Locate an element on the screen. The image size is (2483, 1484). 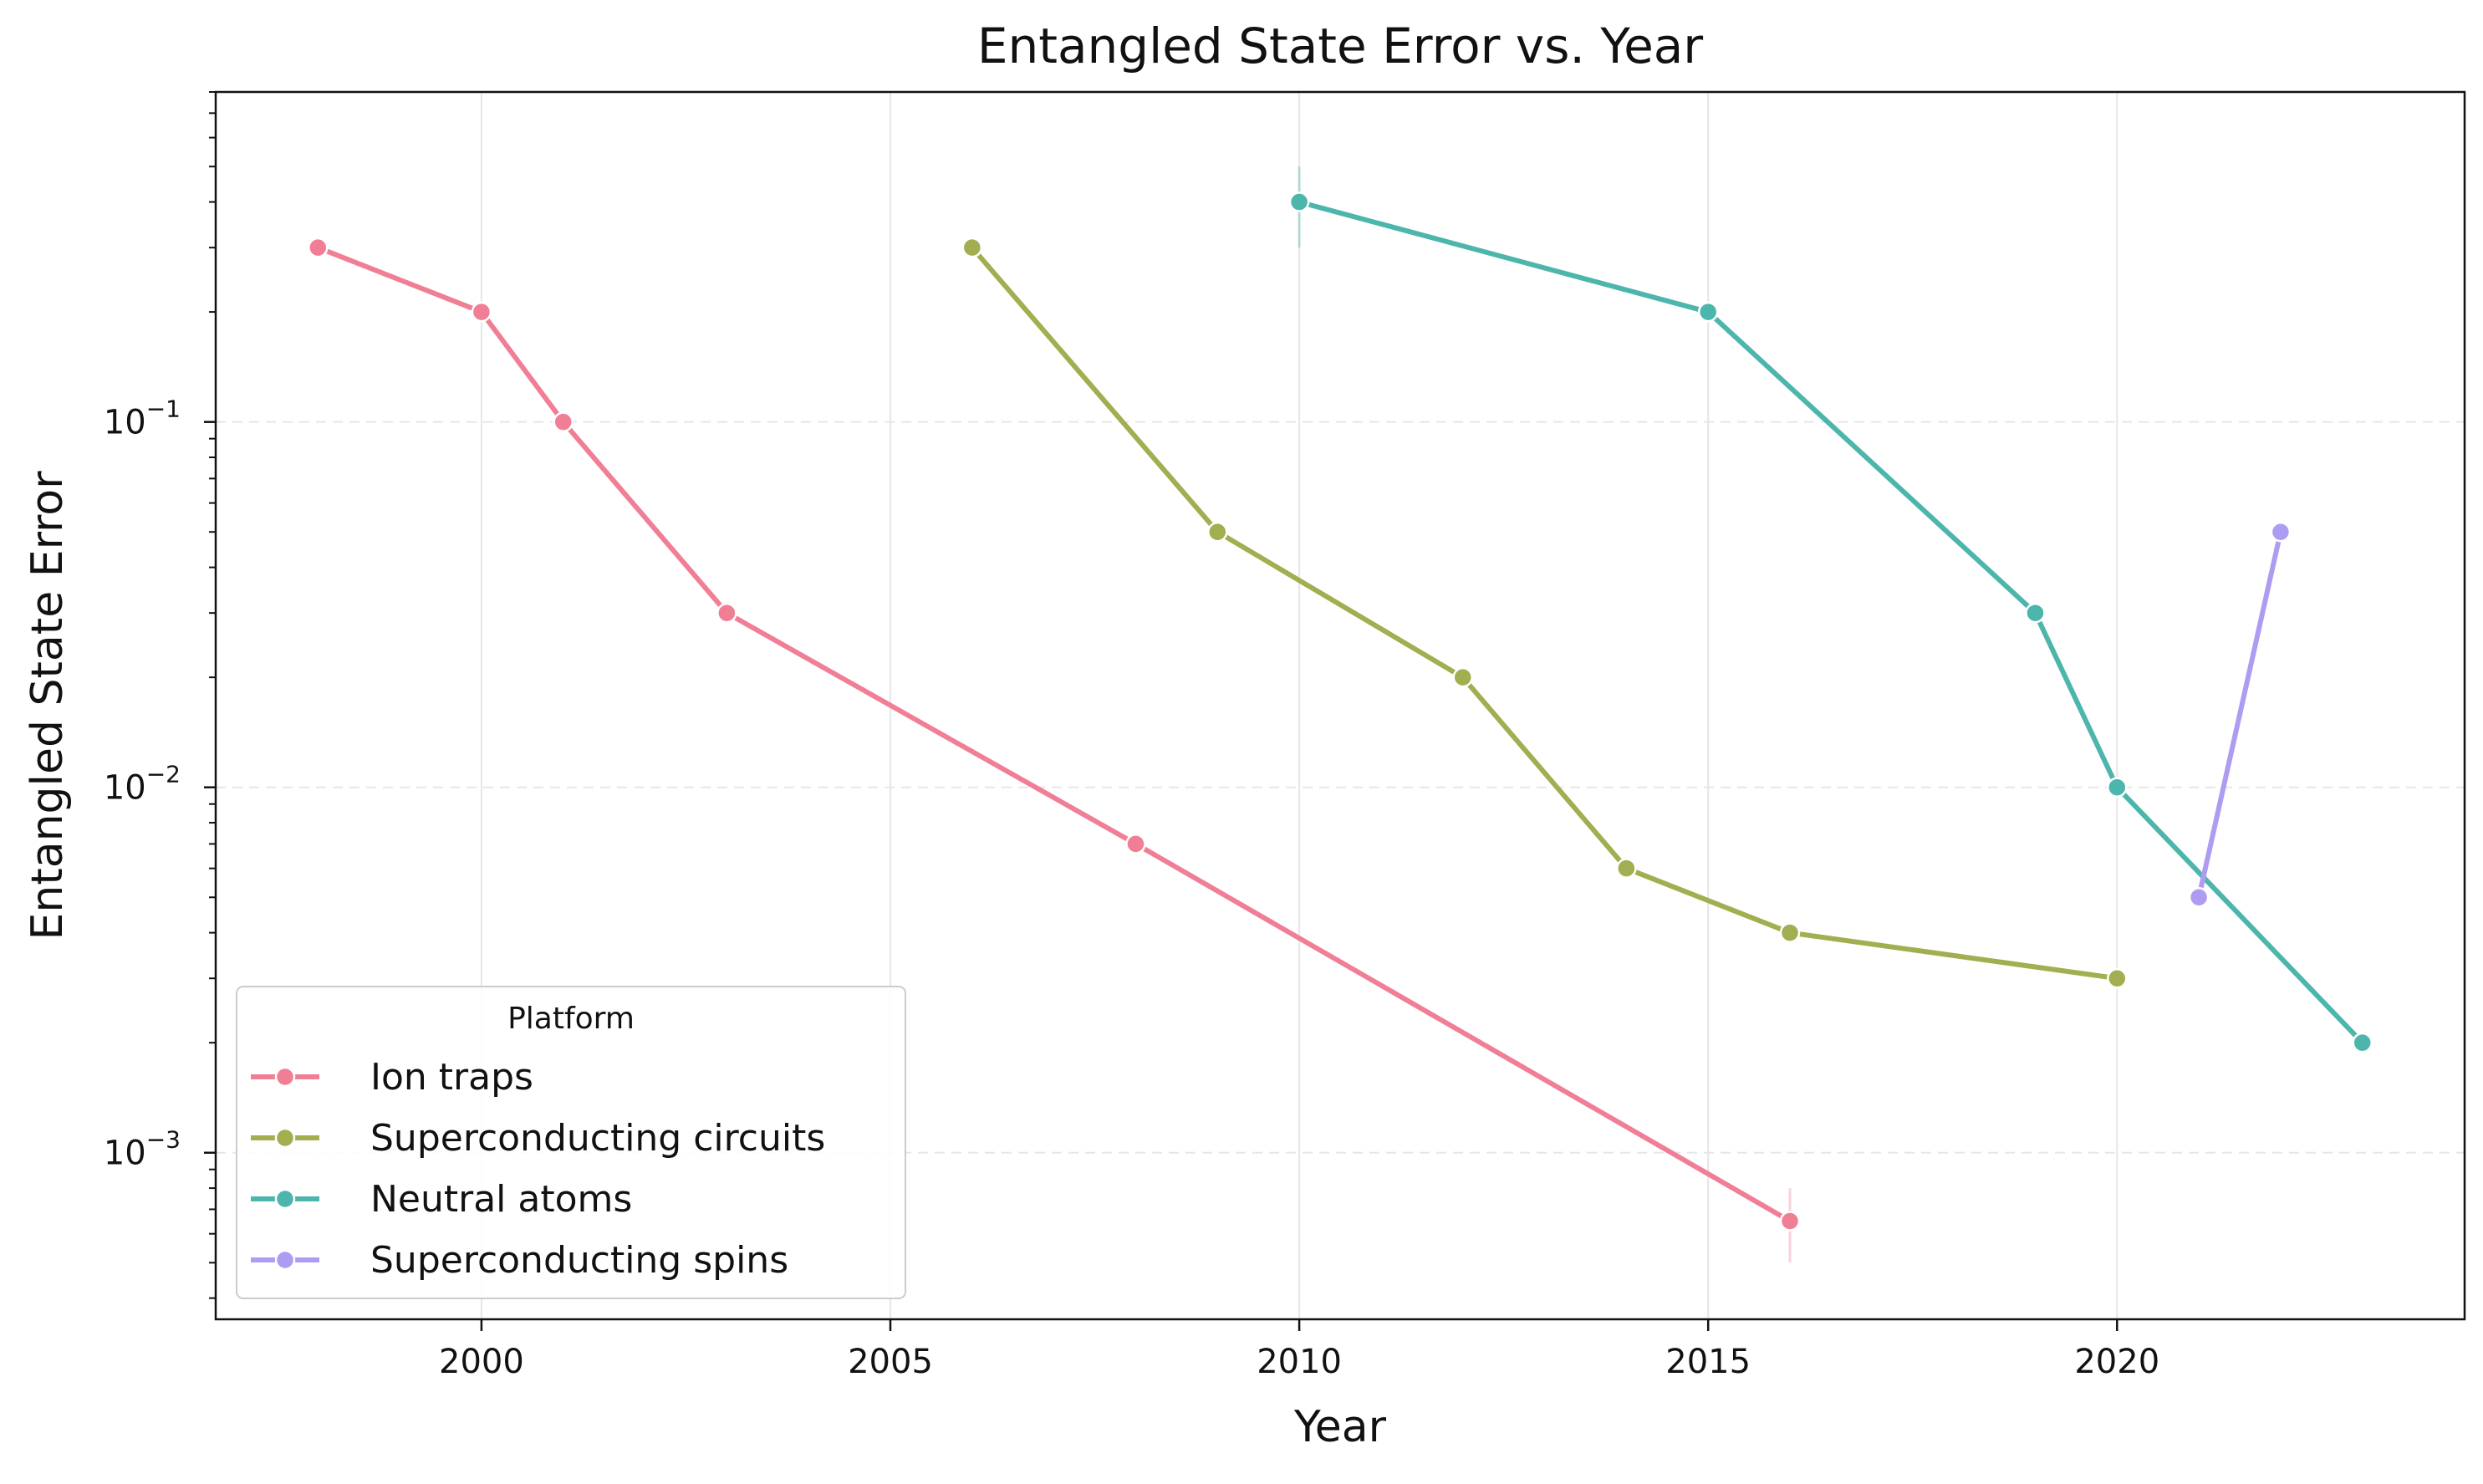
legend-label: Neutral atoms is located at coordinates (501, 1199).